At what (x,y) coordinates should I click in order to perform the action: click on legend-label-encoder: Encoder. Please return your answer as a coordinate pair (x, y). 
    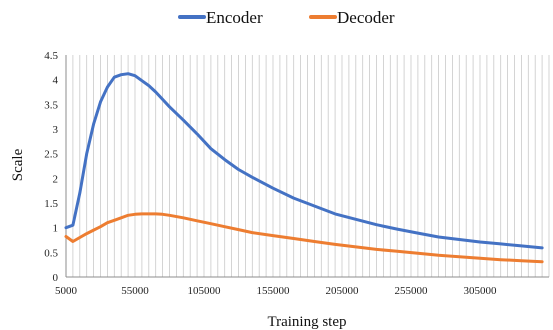
    Looking at the image, I should click on (234, 17).